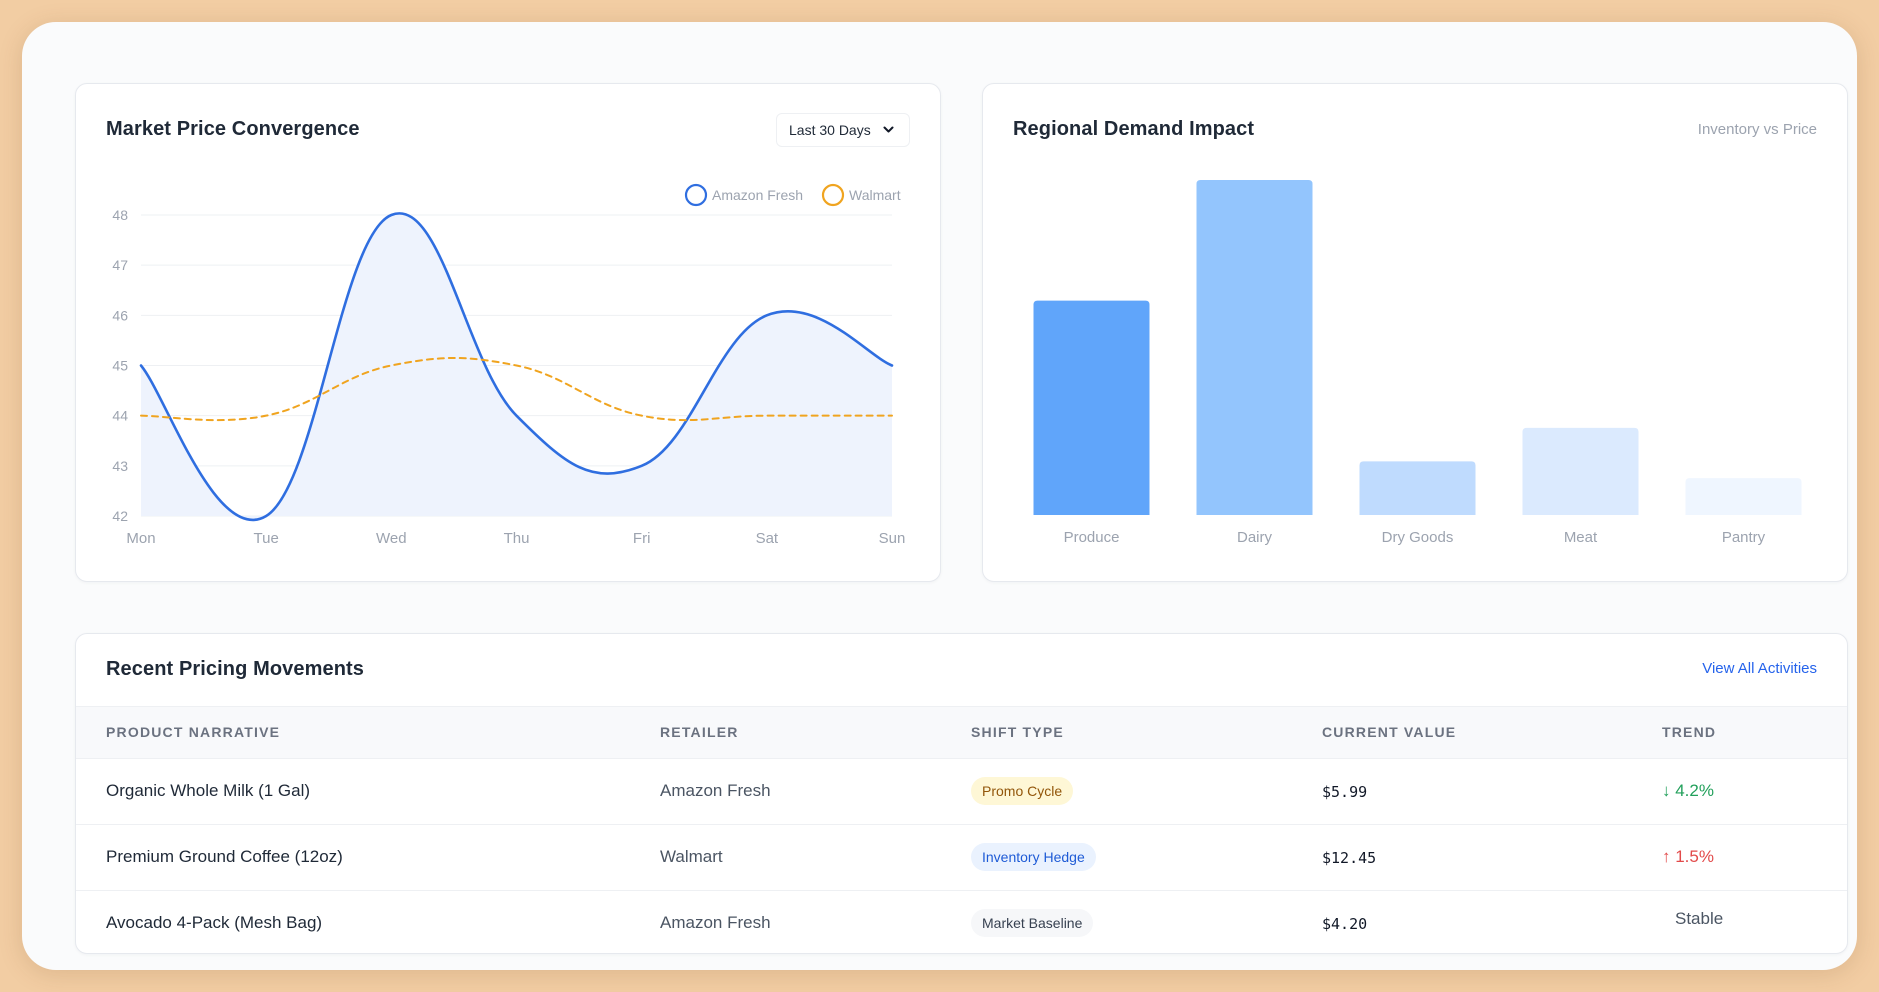 The width and height of the screenshot is (1879, 992). I want to click on y-tick-label: 47, so click(120, 265).